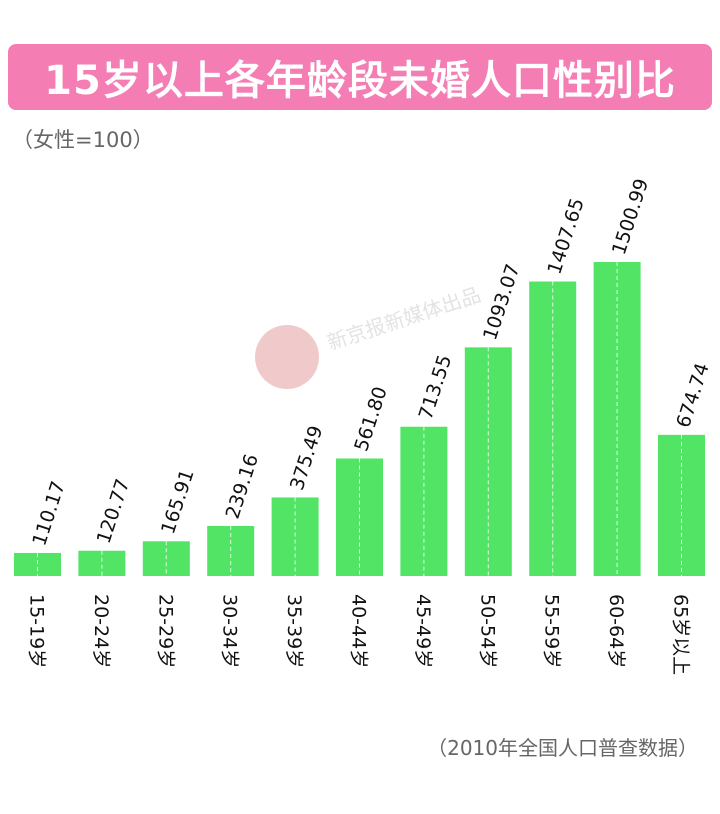 The image size is (720, 814). I want to click on category-label: 30-34岁, so click(230, 631).